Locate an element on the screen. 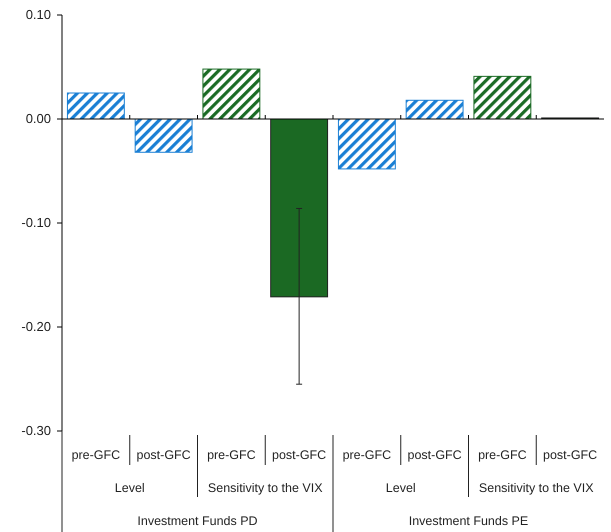 Image resolution: width=611 pixels, height=532 pixels. text: Investment Funds PE is located at coordinates (468, 521).